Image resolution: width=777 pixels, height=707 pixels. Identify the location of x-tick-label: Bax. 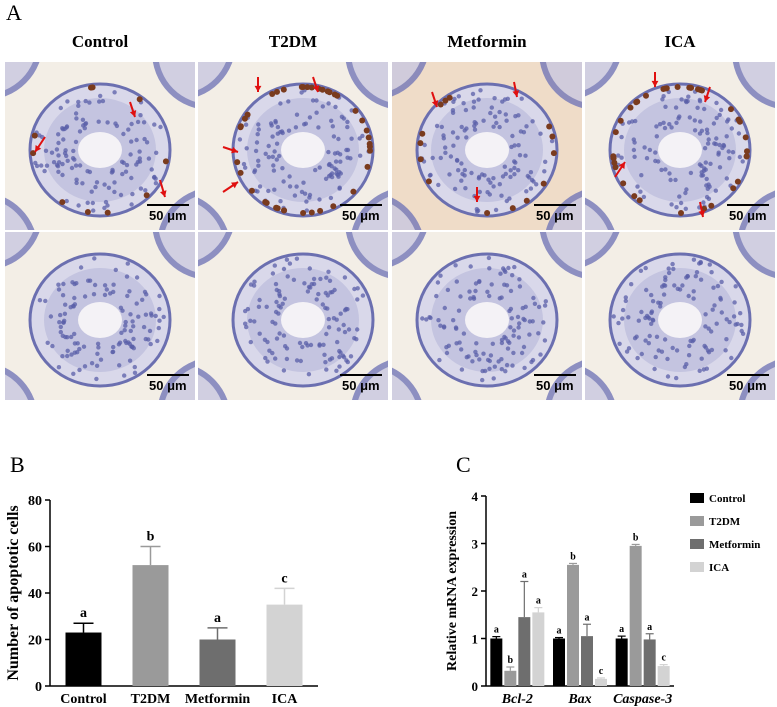
(579, 699).